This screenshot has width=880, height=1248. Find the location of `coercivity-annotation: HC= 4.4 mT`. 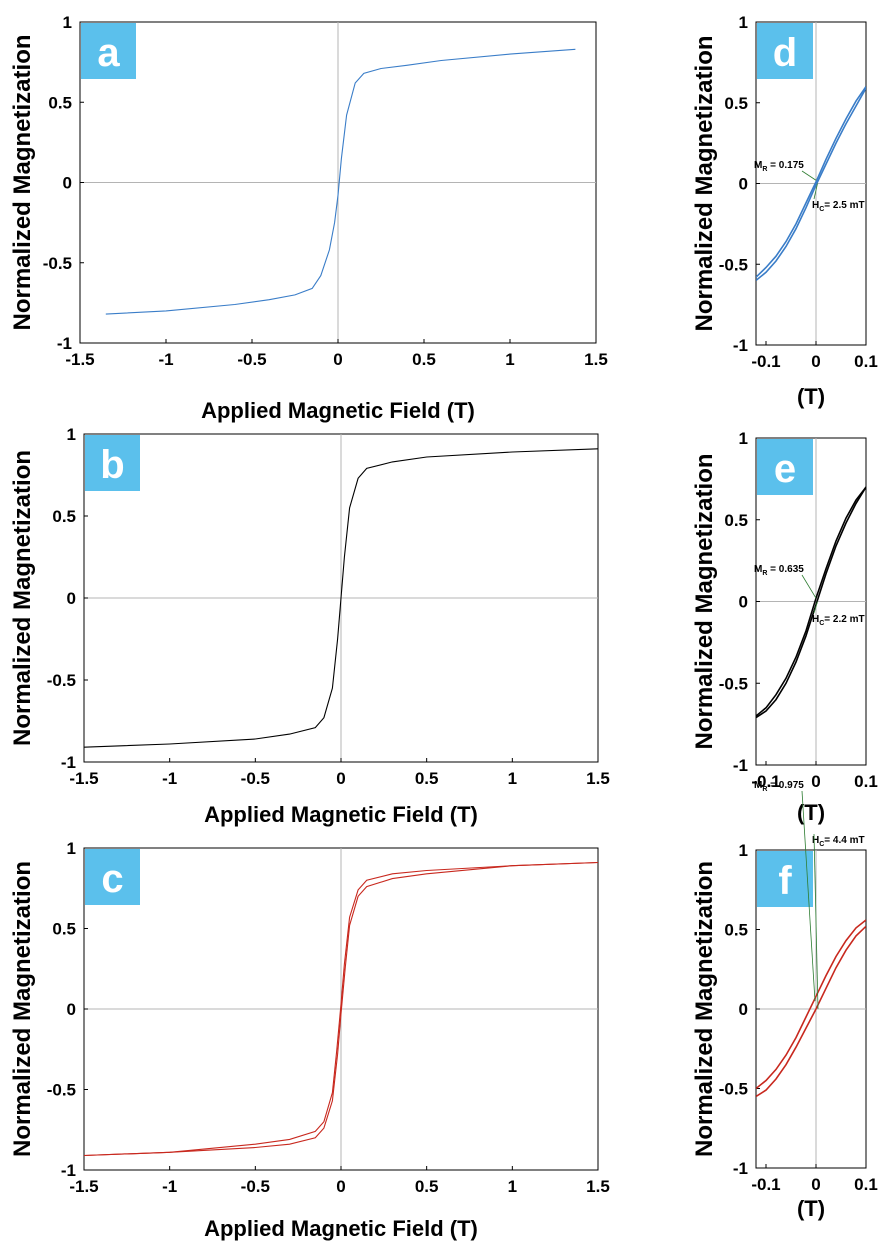

coercivity-annotation: HC= 4.4 mT is located at coordinates (838, 841).